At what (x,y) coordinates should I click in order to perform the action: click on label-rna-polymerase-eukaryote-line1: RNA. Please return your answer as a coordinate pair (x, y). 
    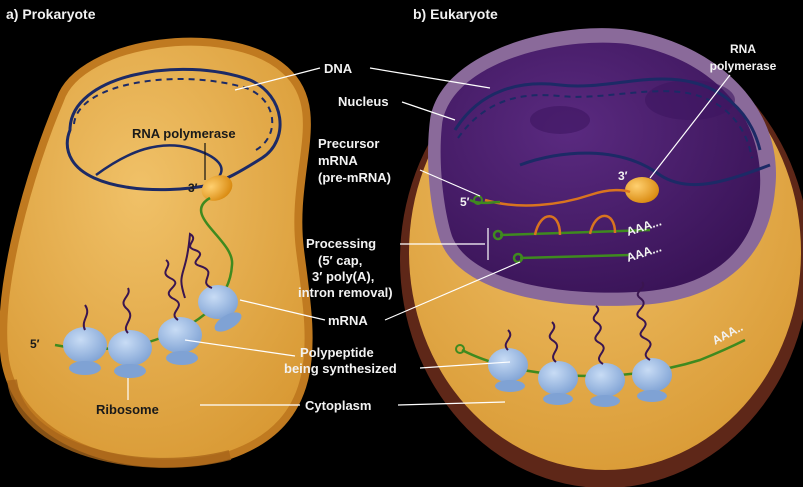
    Looking at the image, I should click on (743, 49).